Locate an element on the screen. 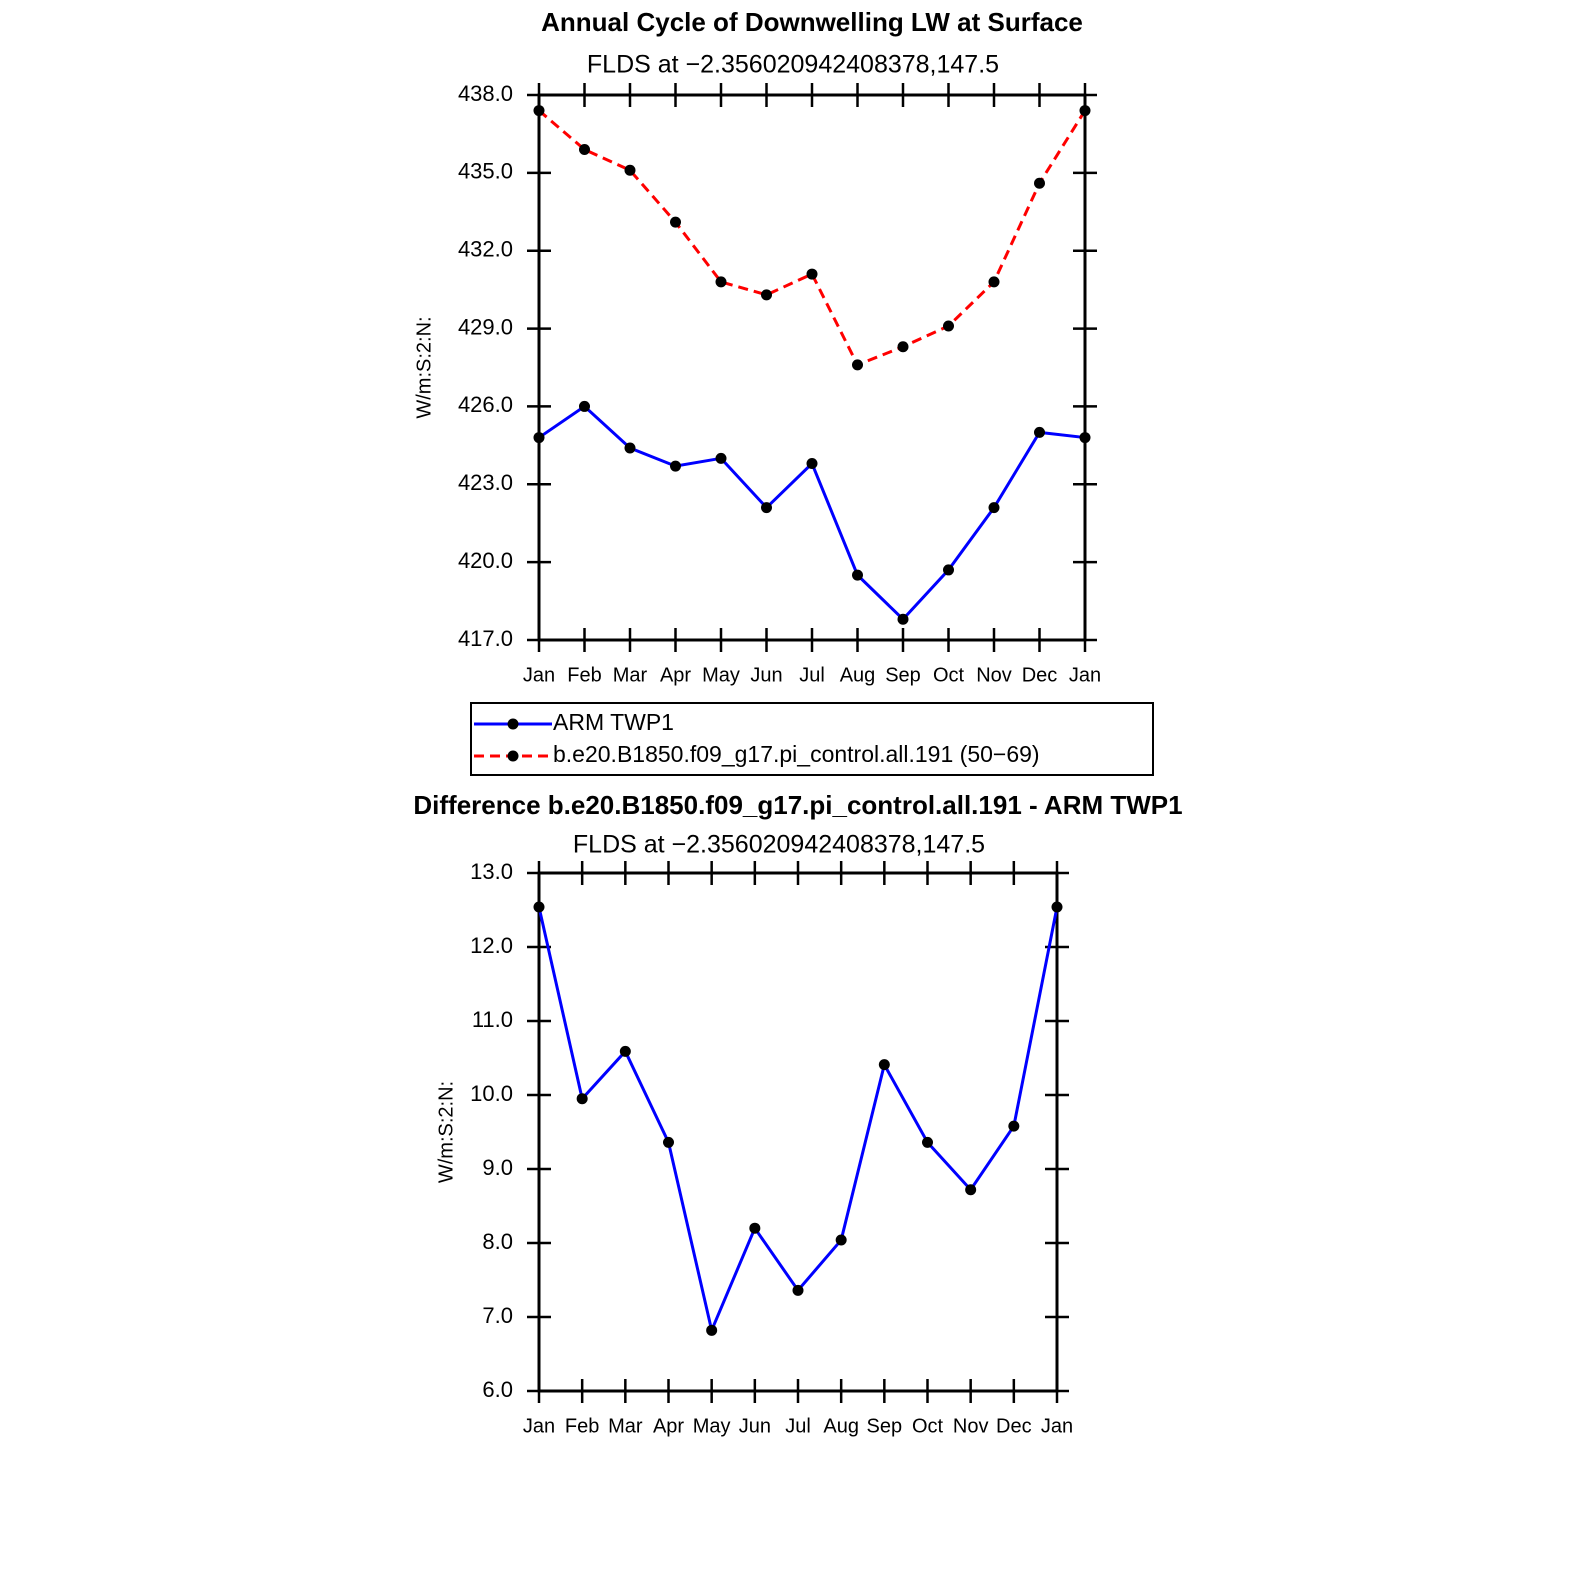 The width and height of the screenshot is (1574, 1574). y-tick-label: 420.0 is located at coordinates (485, 560).